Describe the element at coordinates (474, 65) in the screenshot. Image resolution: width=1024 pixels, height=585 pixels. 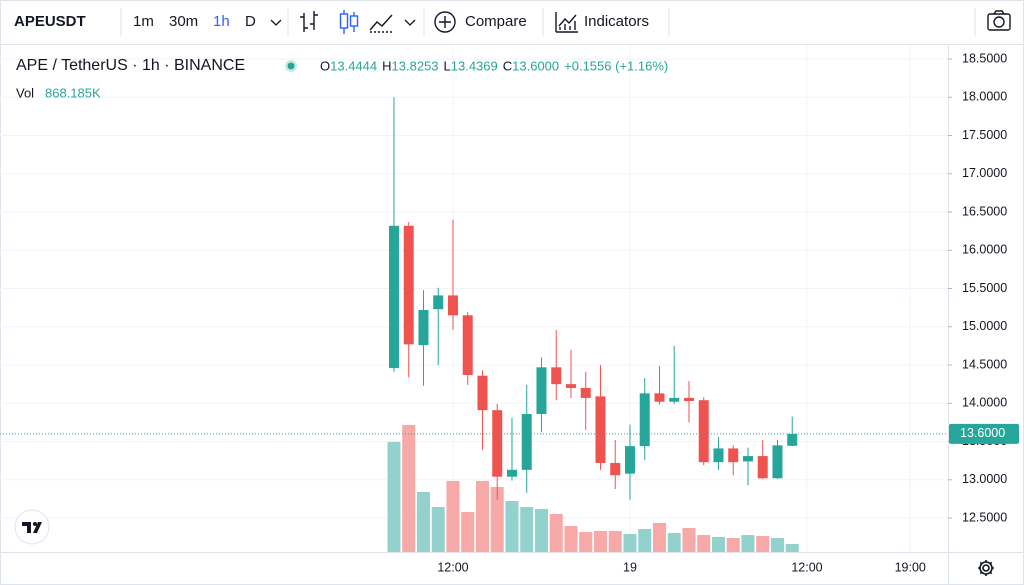
I see `ohlc-value: 13.4369` at that location.